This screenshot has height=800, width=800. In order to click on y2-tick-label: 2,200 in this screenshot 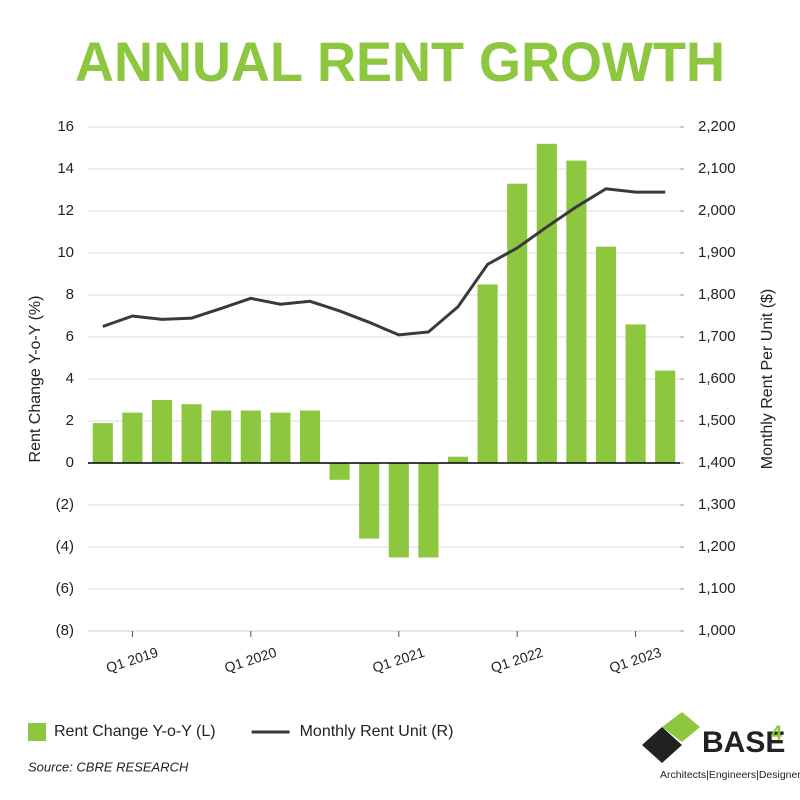, I will do `click(717, 126)`.